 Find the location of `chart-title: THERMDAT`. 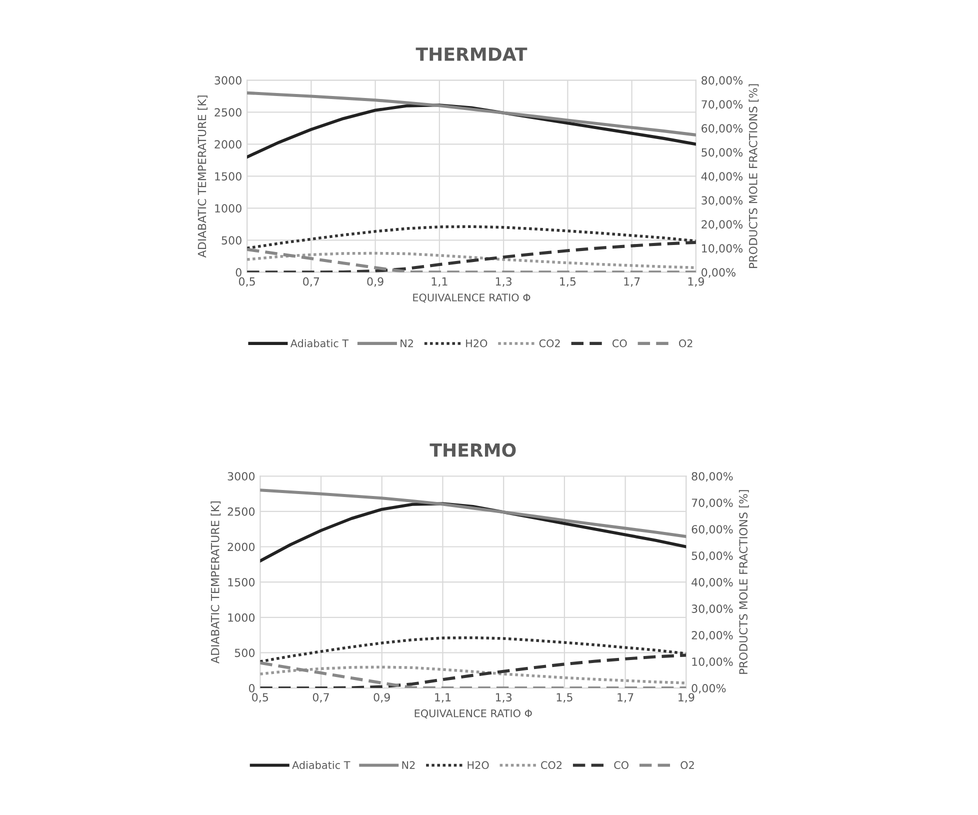

chart-title: THERMDAT is located at coordinates (472, 54).